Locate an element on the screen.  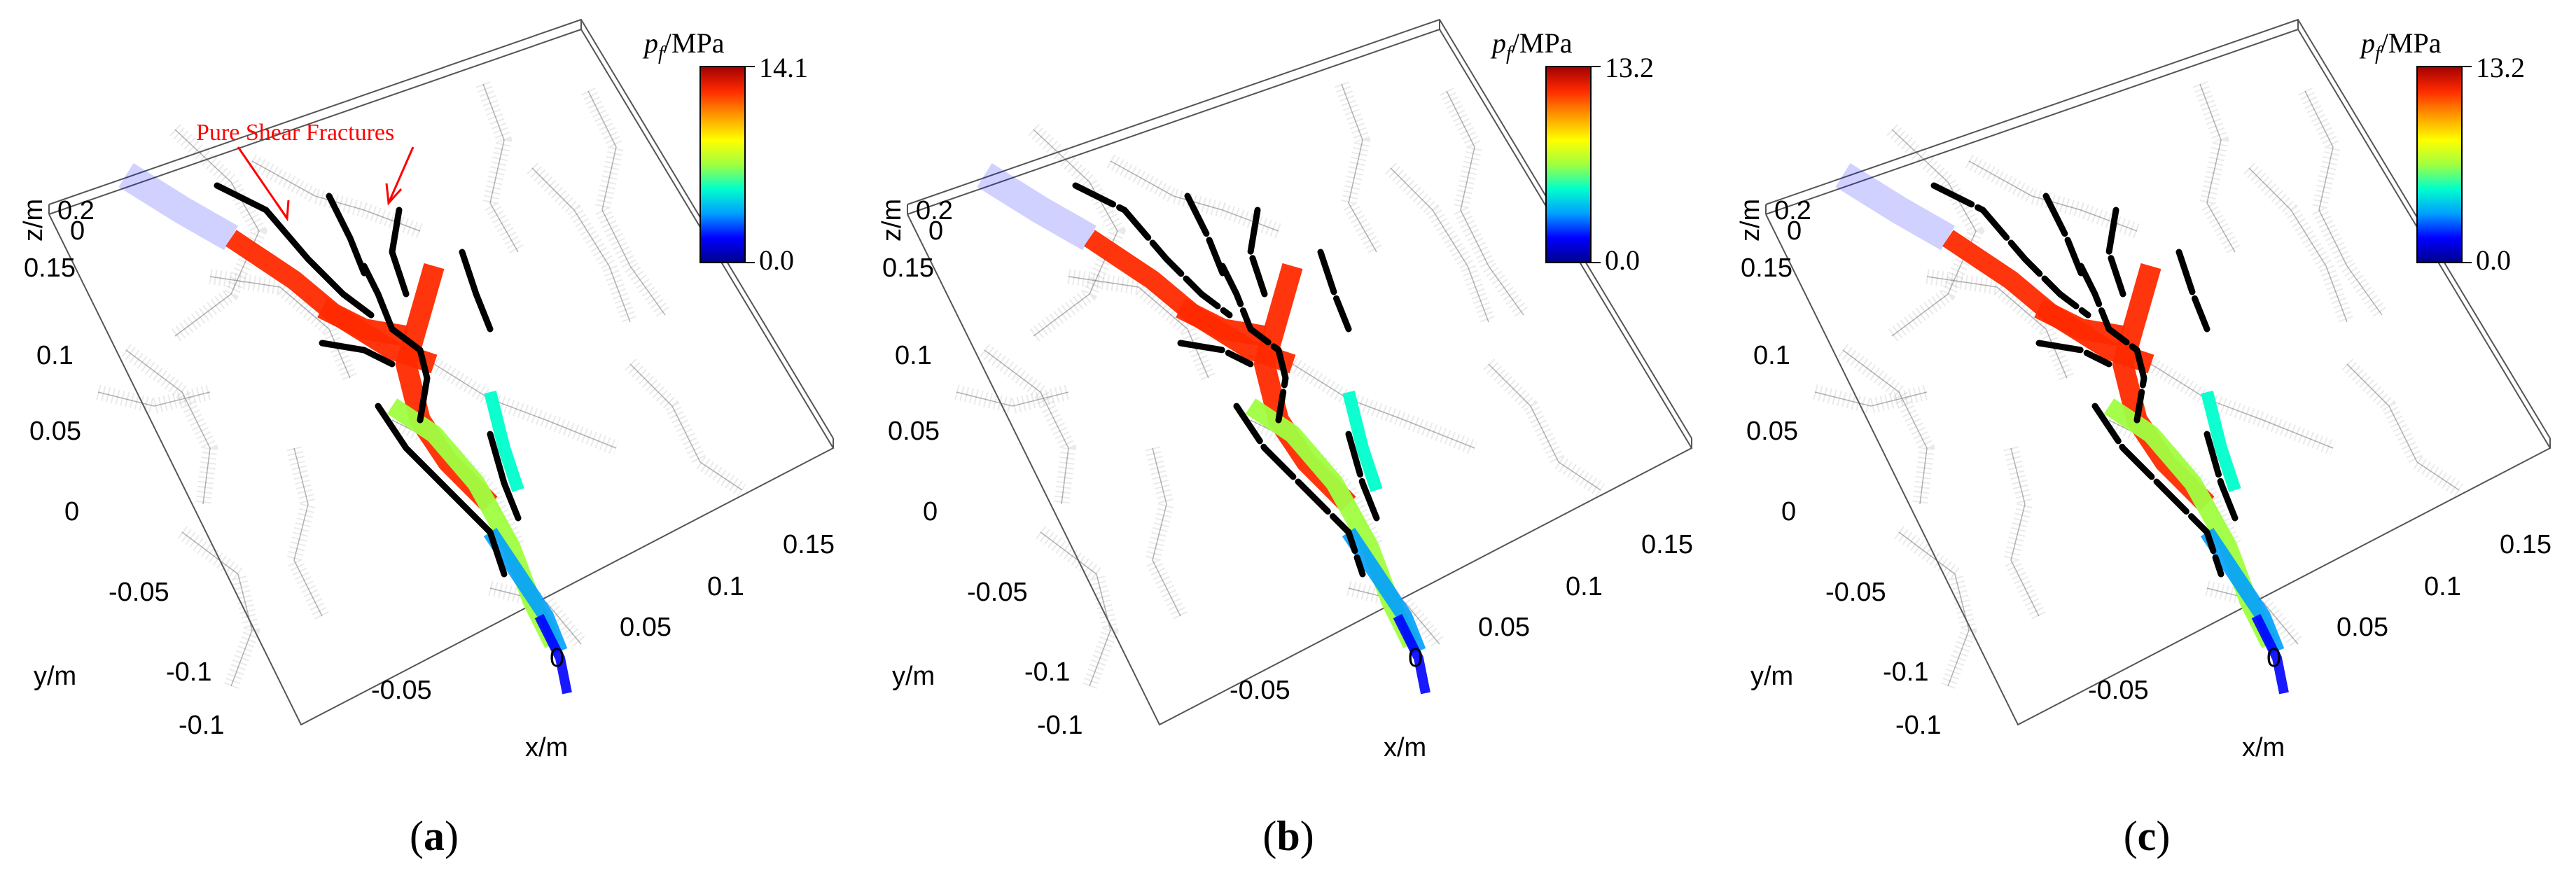
y-tick: -0.05 is located at coordinates (1855, 592).